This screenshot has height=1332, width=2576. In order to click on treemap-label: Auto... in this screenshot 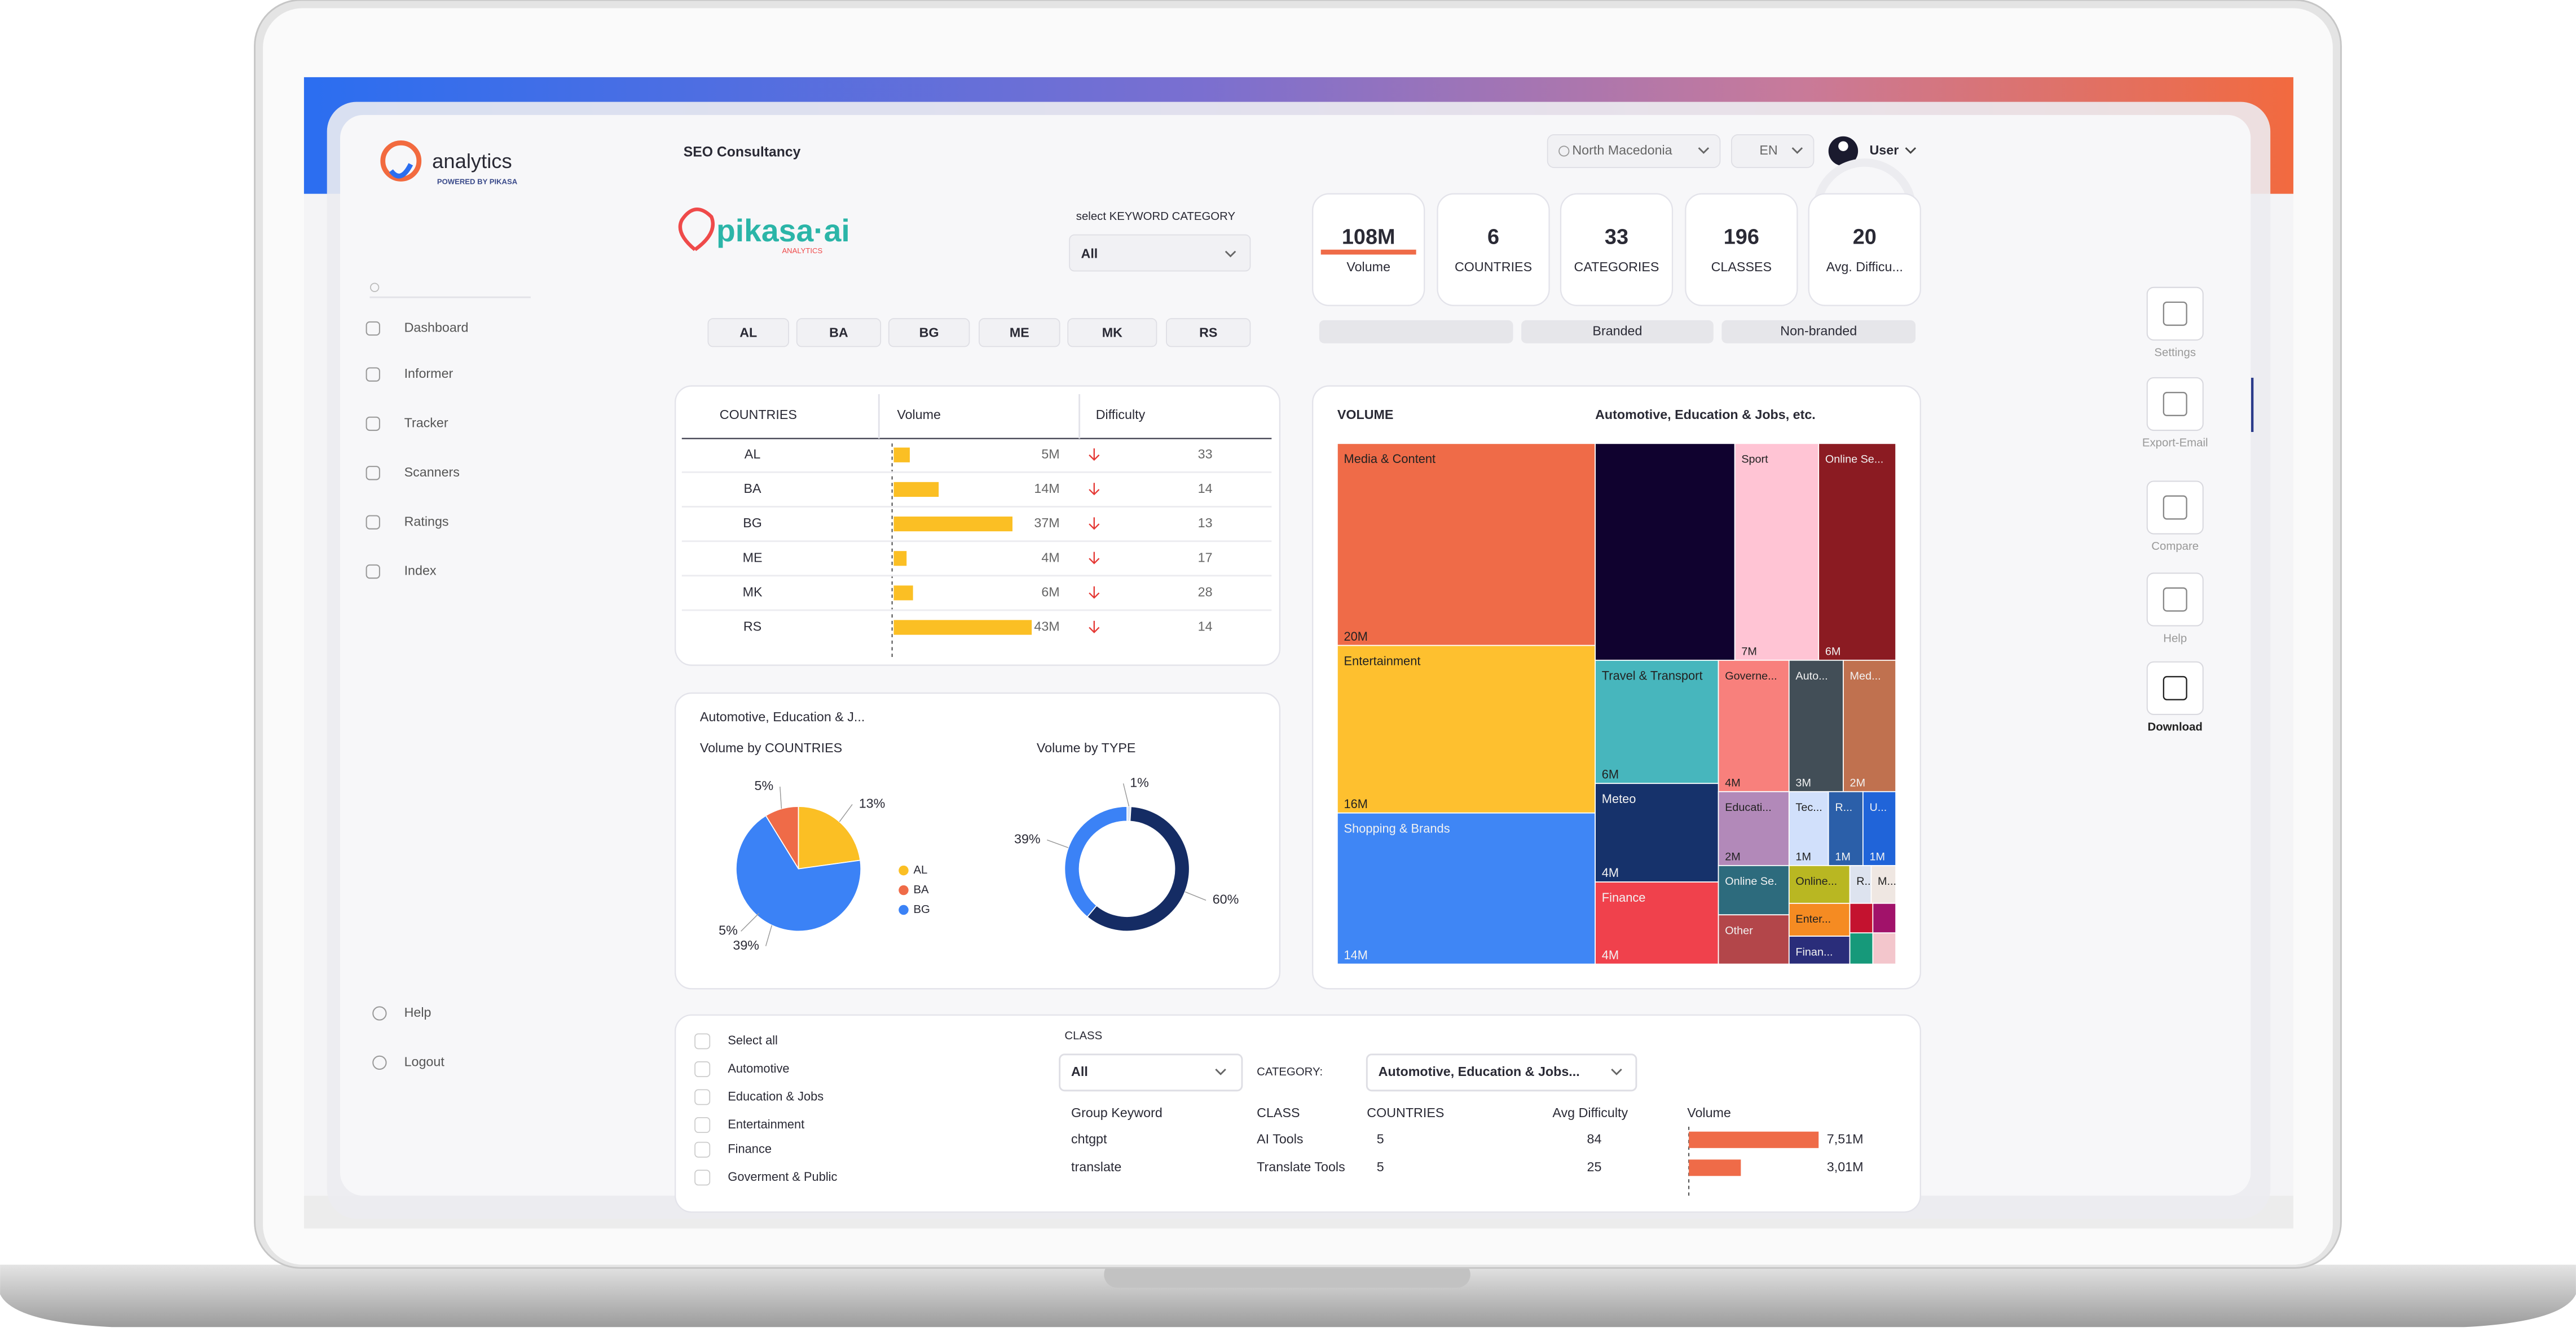, I will do `click(1811, 676)`.